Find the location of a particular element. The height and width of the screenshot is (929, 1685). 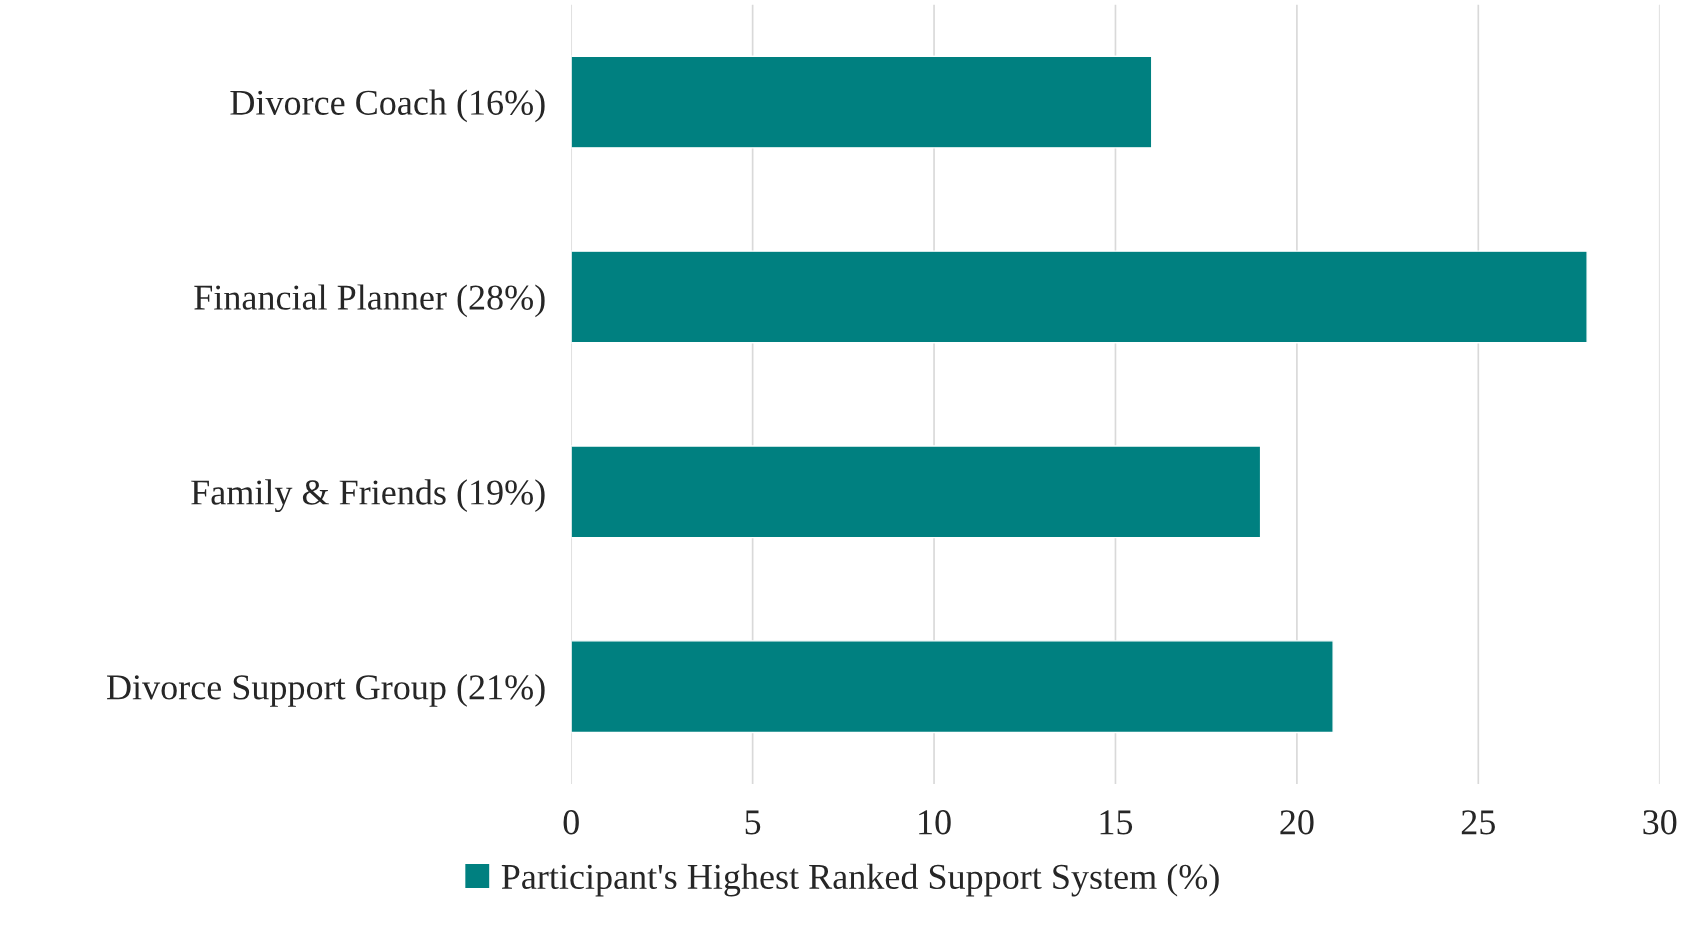

x-tick-label: 0 is located at coordinates (571, 822).